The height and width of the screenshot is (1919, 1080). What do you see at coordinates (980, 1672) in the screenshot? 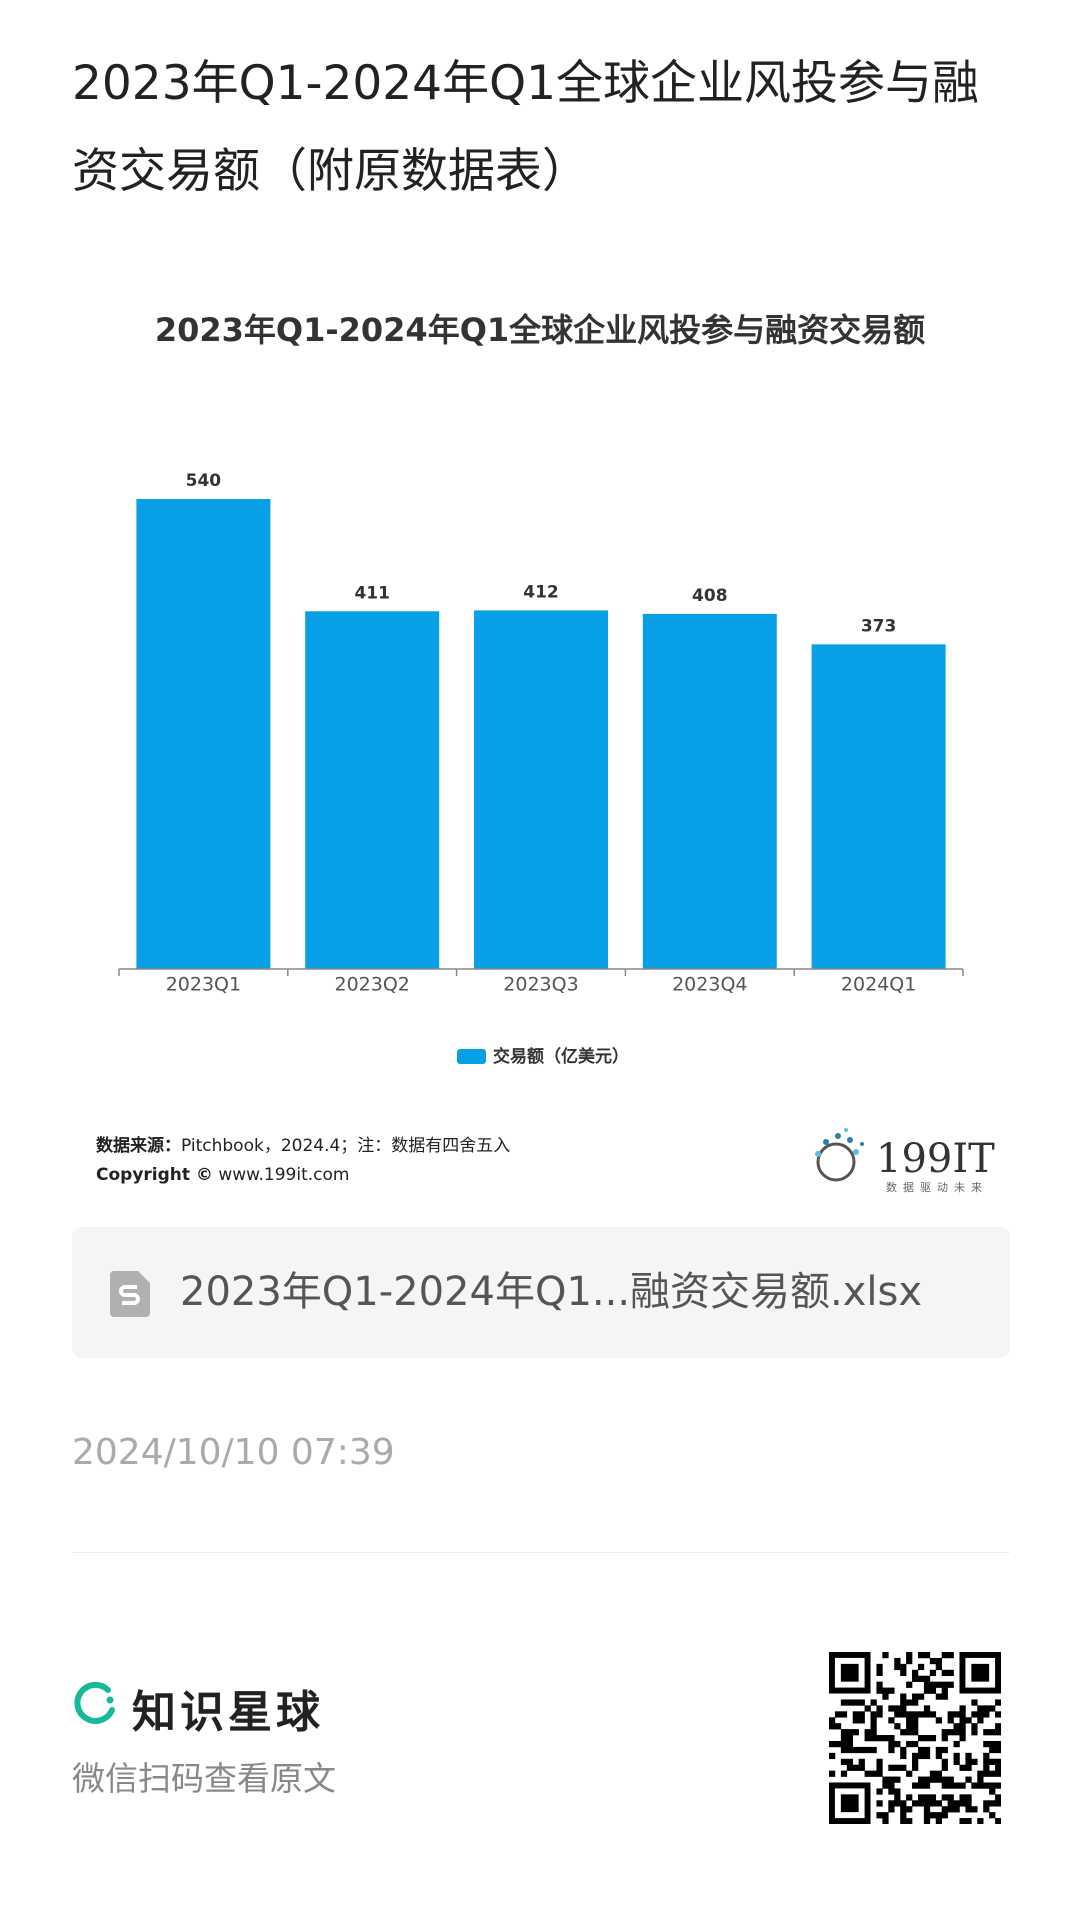
I see `qr-finder` at bounding box center [980, 1672].